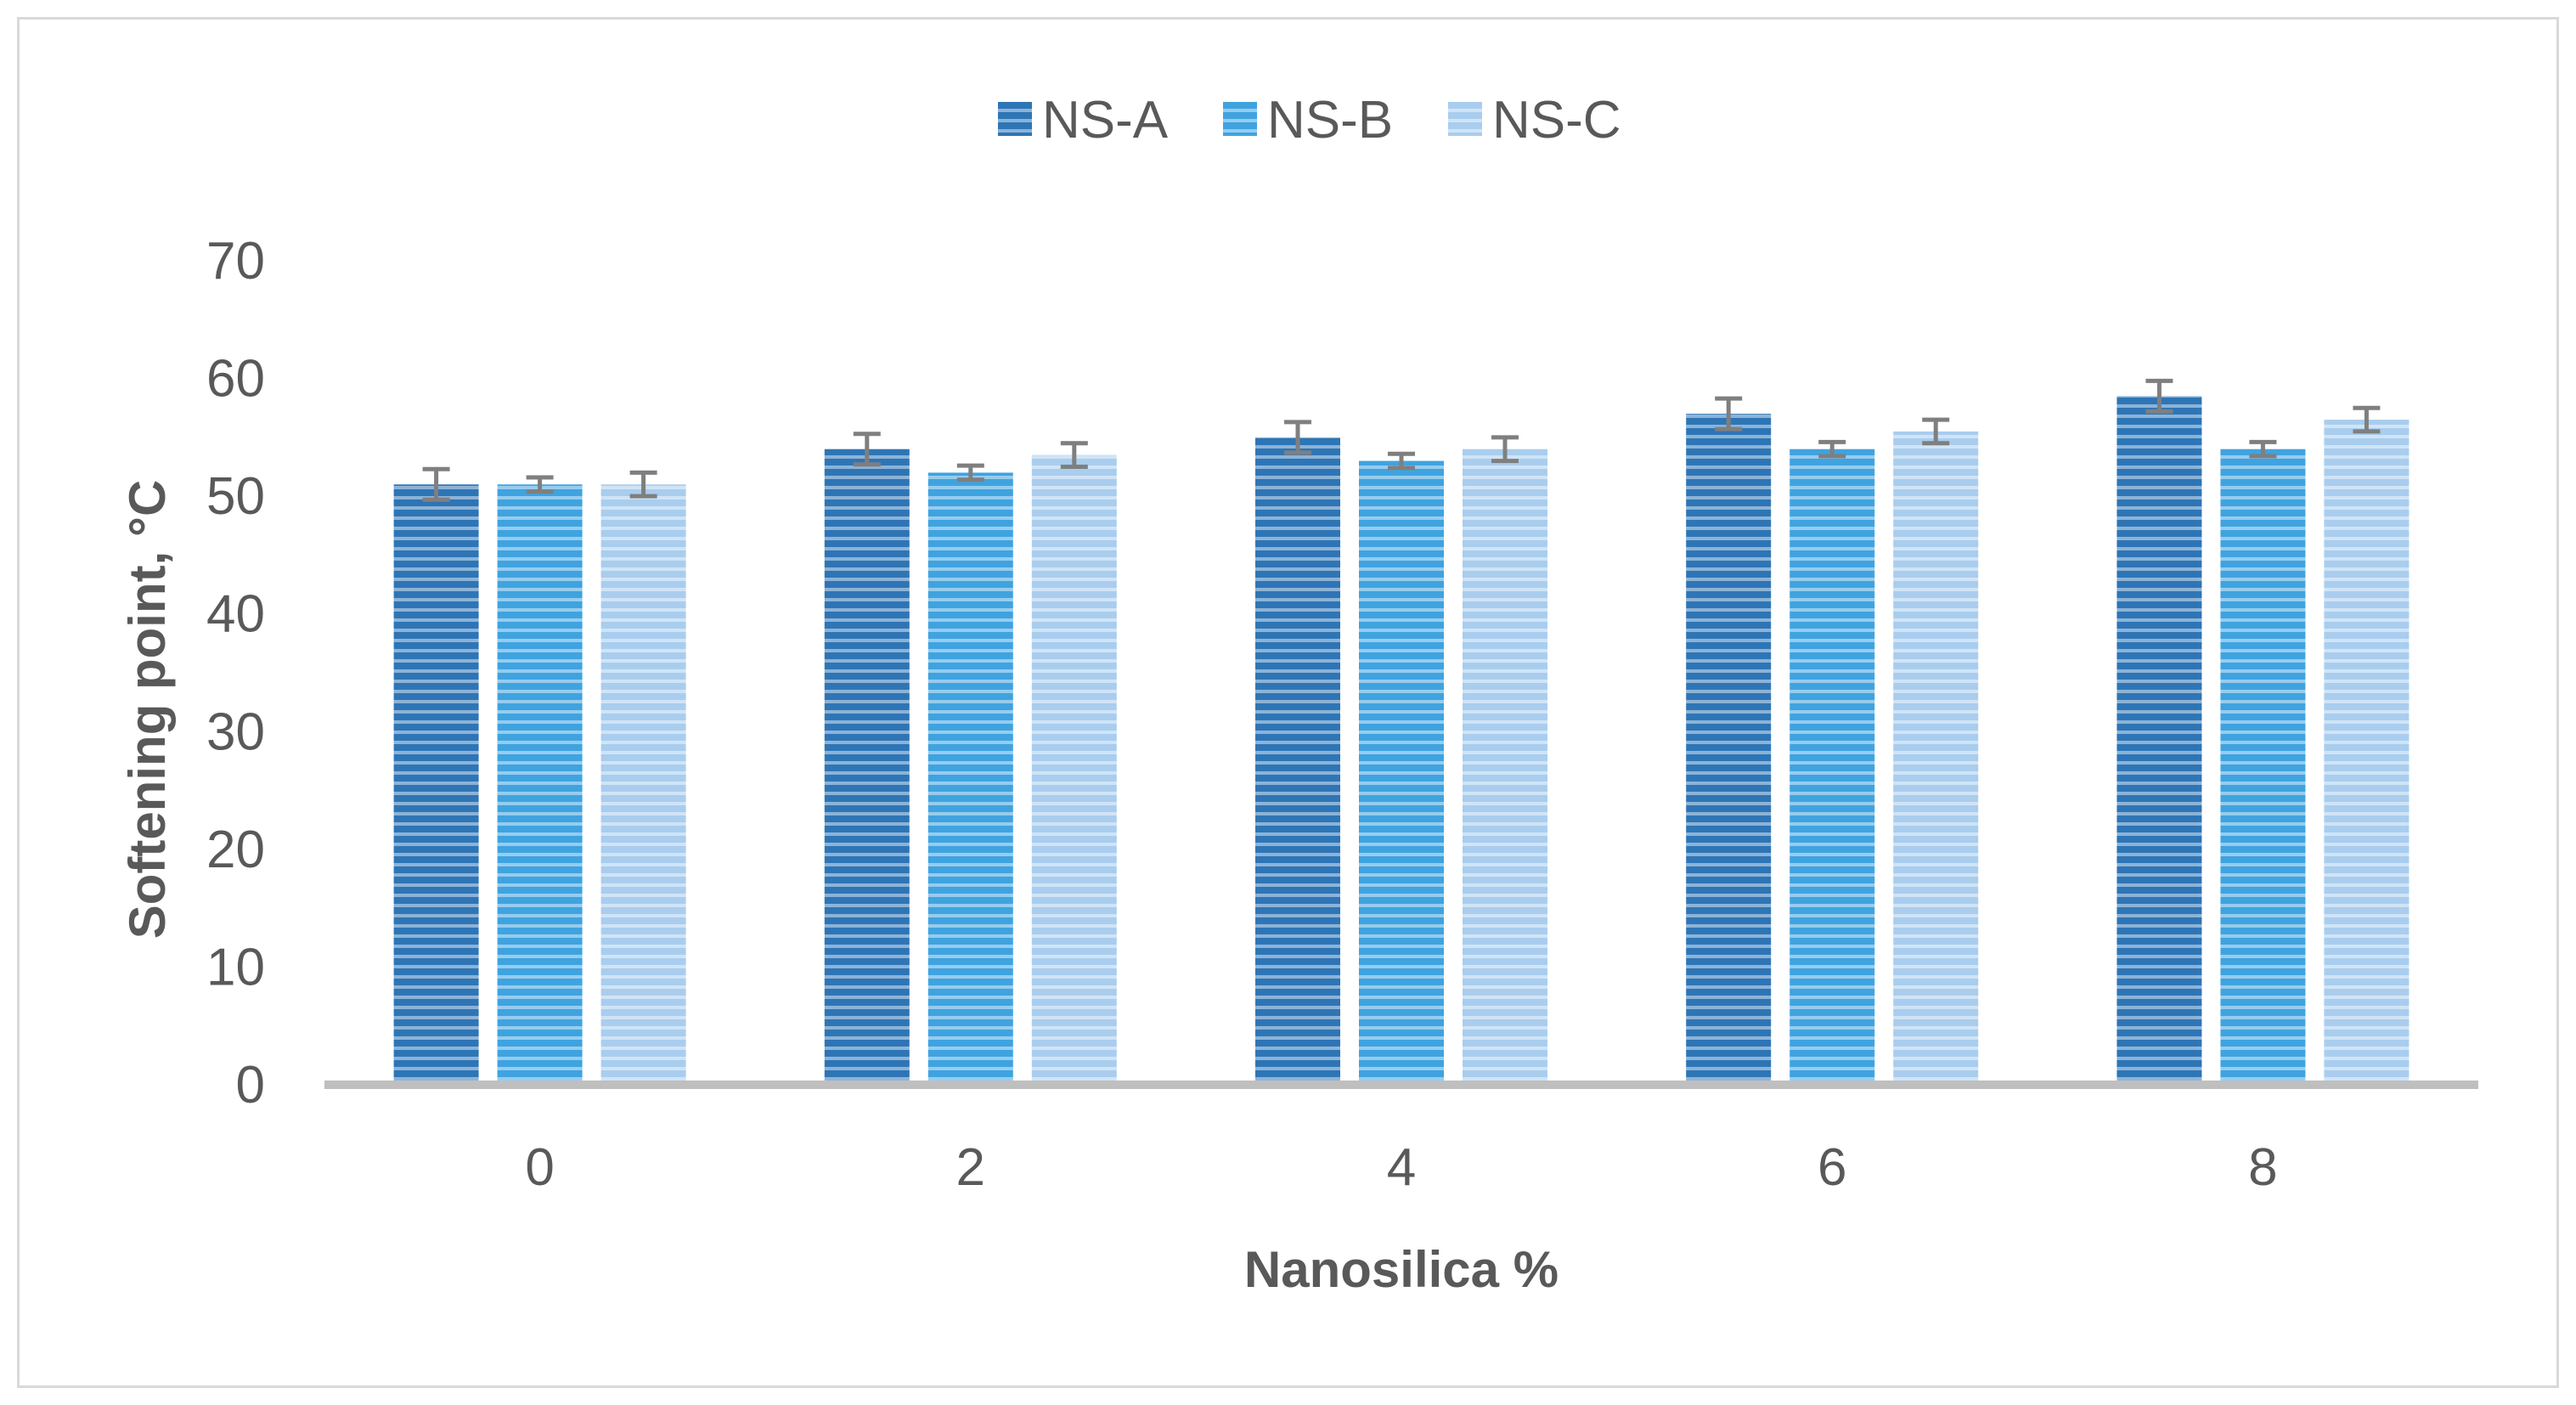 The width and height of the screenshot is (2576, 1405). I want to click on y-tick-label: 70, so click(235, 261).